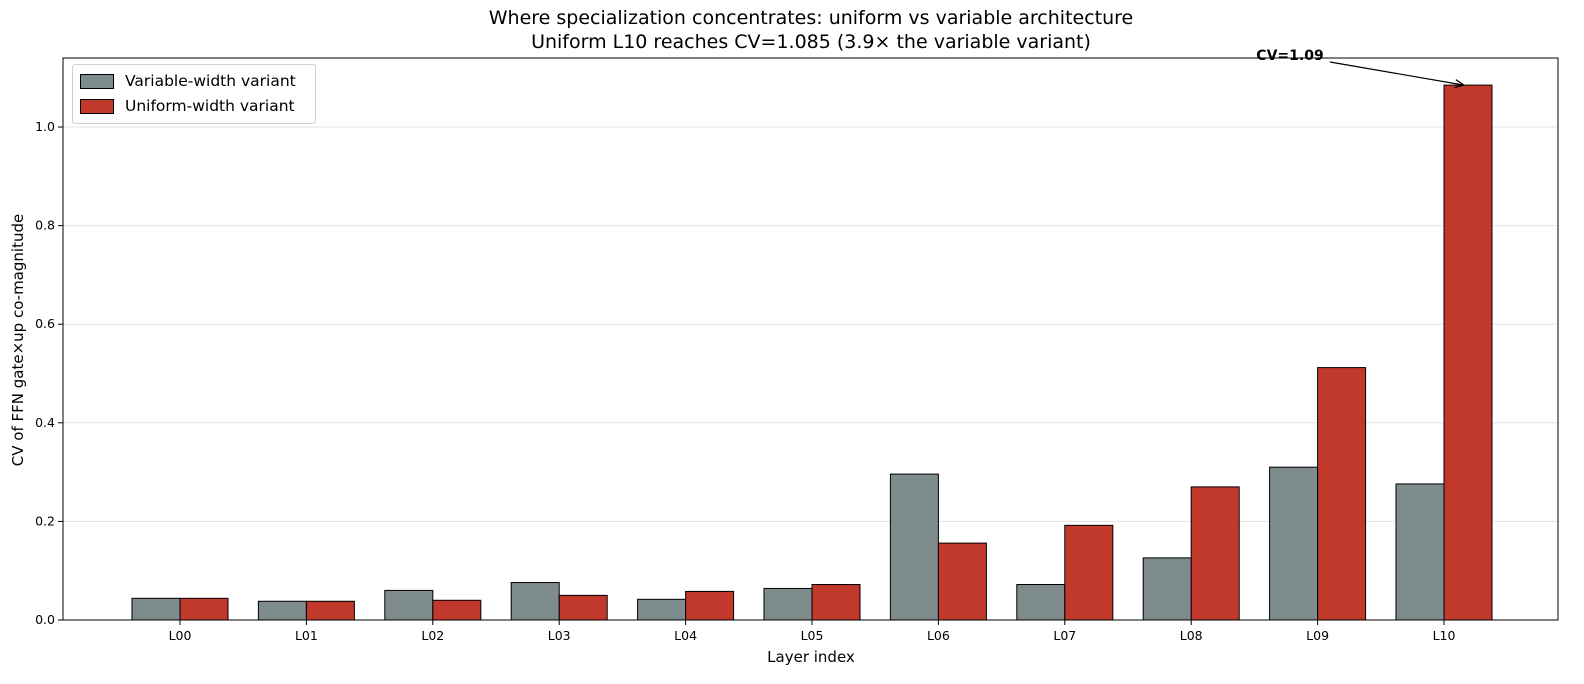 This screenshot has height=684, width=1584. What do you see at coordinates (1468, 352) in the screenshot?
I see `bar-uniform-L10` at bounding box center [1468, 352].